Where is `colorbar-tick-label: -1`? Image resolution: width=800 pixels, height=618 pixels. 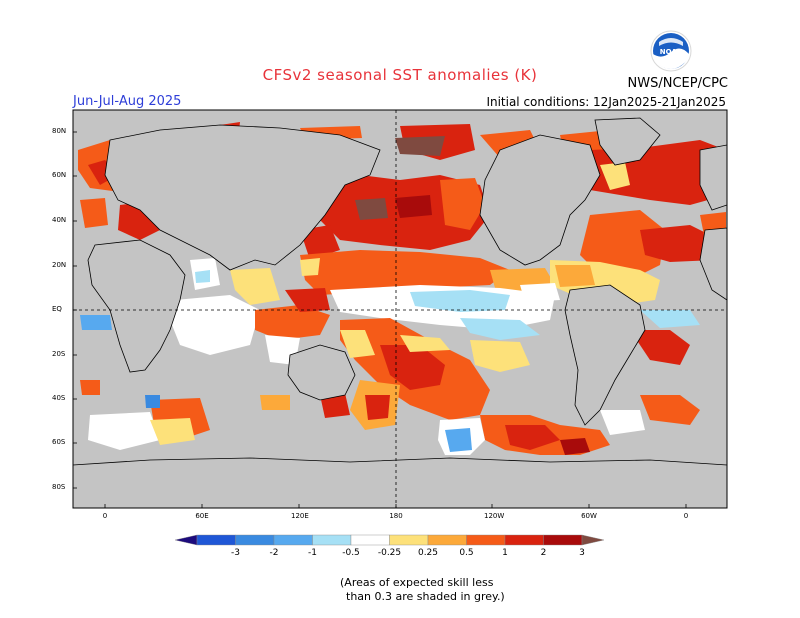 colorbar-tick-label: -1 is located at coordinates (312, 553).